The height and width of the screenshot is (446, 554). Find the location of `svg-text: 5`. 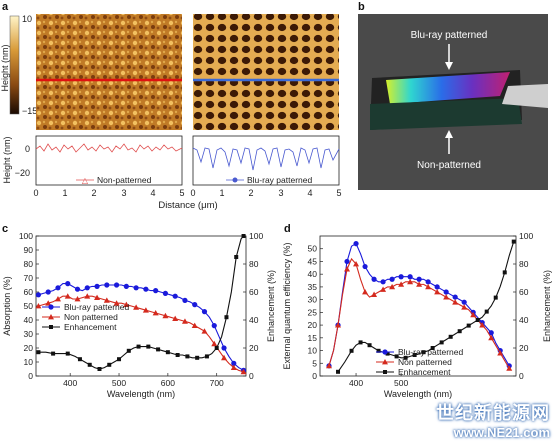

svg-text: 5 is located at coordinates (181, 193).